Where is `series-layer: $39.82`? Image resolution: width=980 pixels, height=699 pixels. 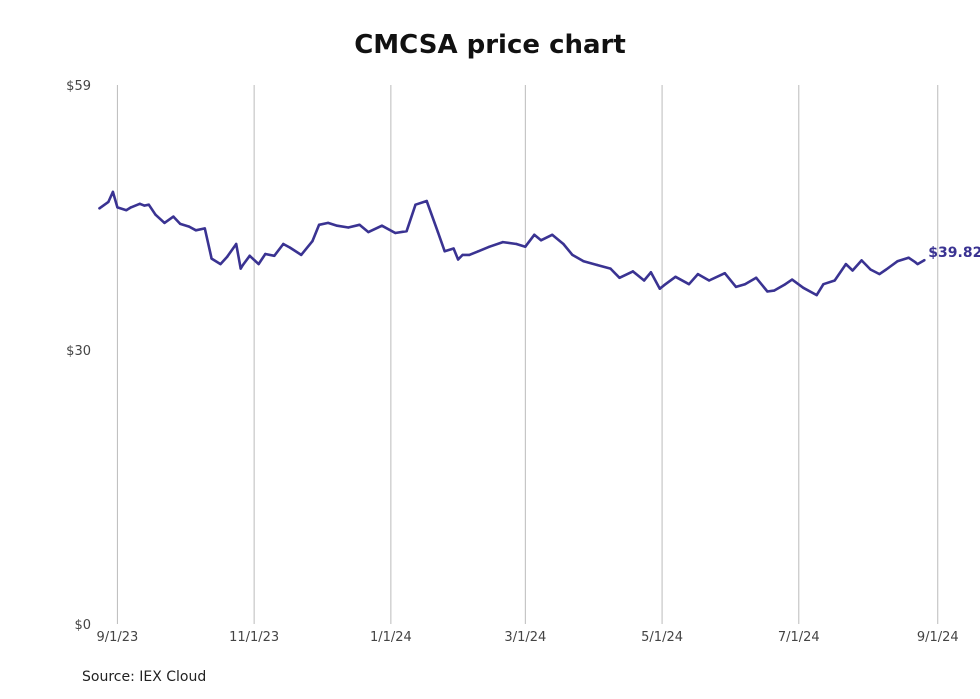 series-layer: $39.82 is located at coordinates (539, 243).